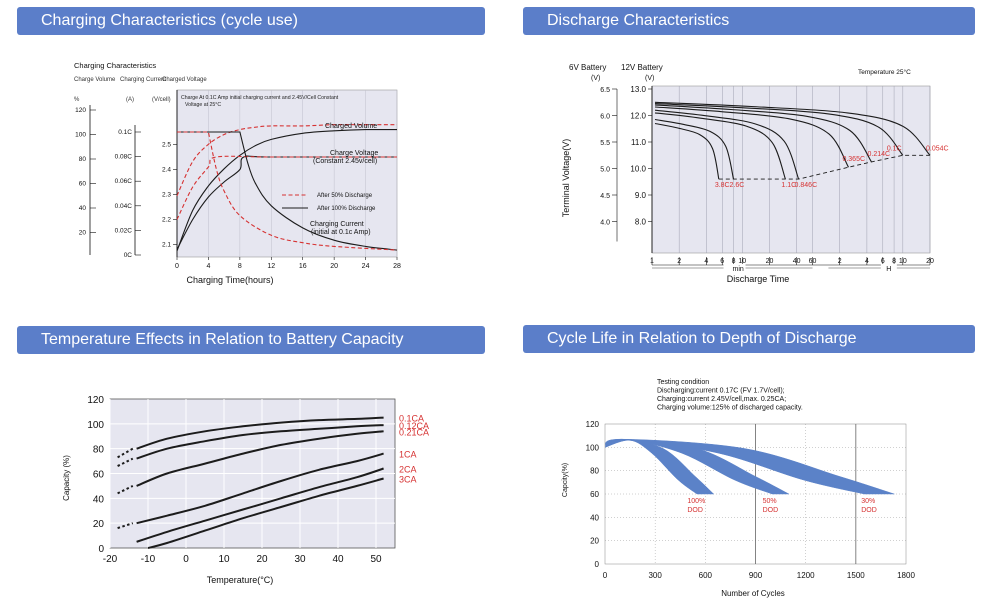 The height and width of the screenshot is (608, 1000). Describe the element at coordinates (224, 559) in the screenshot. I see `x-tick-label: 10` at that location.